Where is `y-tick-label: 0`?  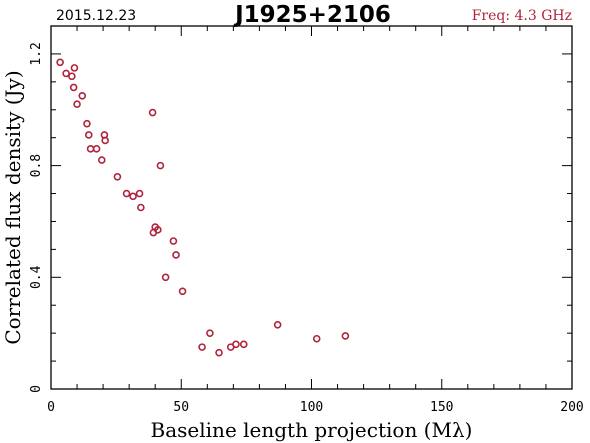 y-tick-label: 0 is located at coordinates (36, 389).